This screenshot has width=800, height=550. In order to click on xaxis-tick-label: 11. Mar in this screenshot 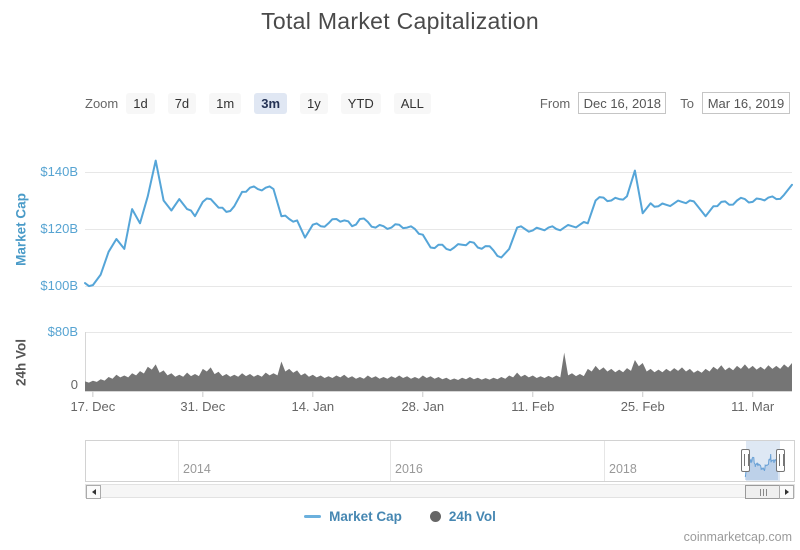, I will do `click(753, 406)`.